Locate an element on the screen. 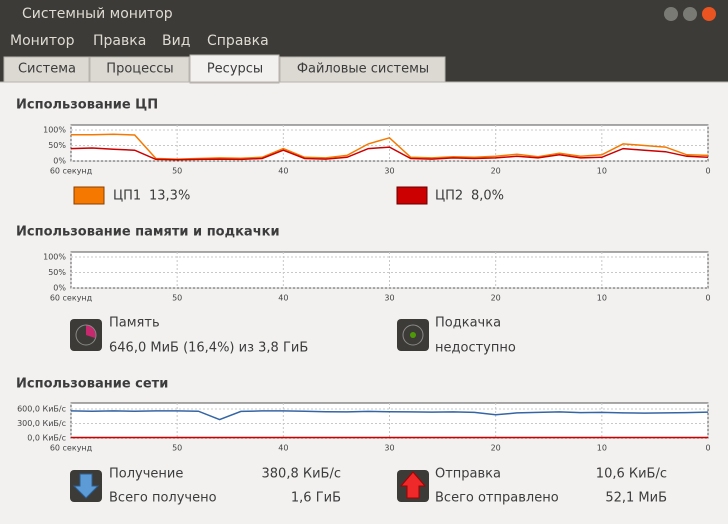 The image size is (728, 524). y-tick-label: 300,0 КиБ/с is located at coordinates (41, 423).